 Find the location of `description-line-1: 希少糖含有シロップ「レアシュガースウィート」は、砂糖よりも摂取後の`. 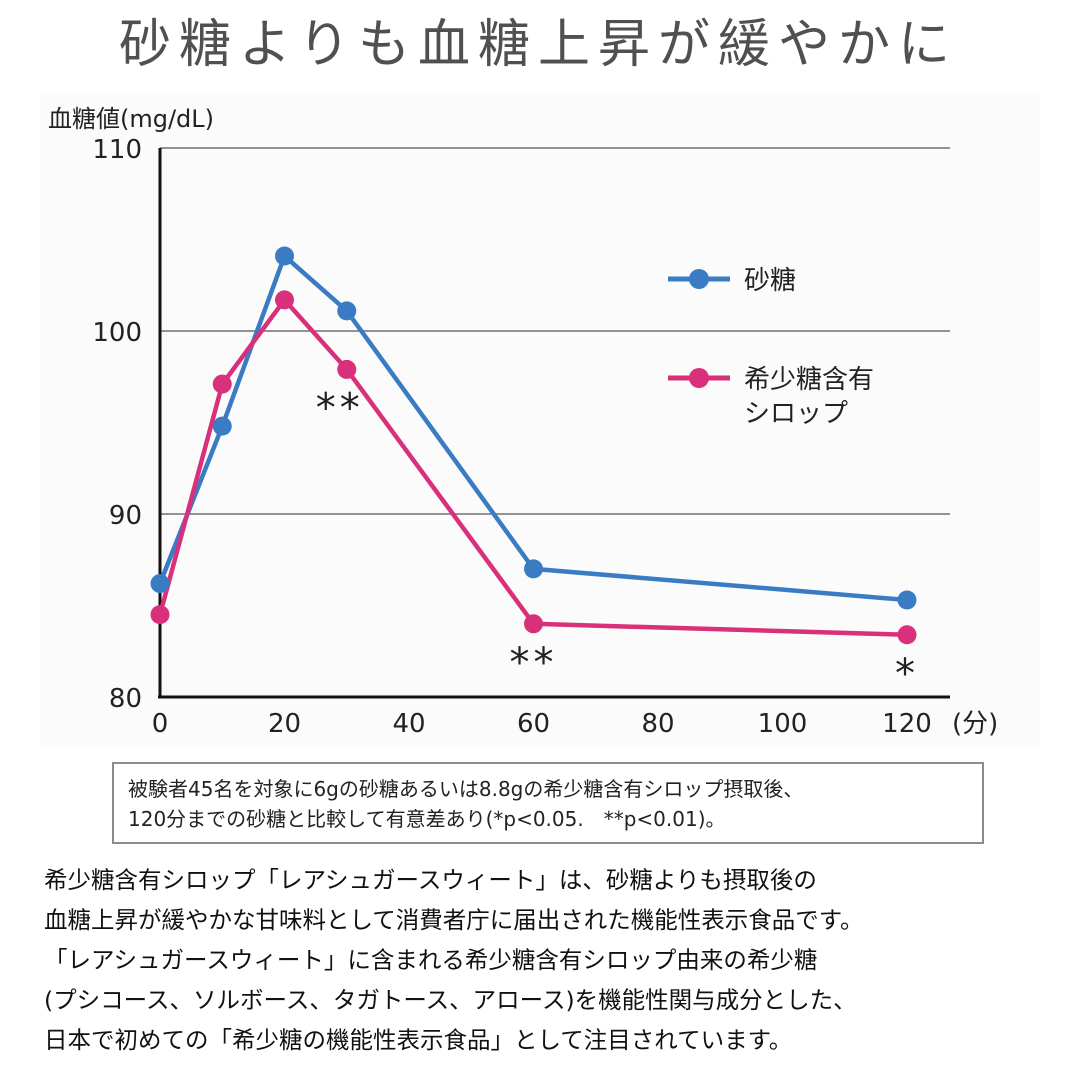

description-line-1: 希少糖含有シロップ「レアシュガースウィート」は、砂糖よりも摂取後の is located at coordinates (430, 880).